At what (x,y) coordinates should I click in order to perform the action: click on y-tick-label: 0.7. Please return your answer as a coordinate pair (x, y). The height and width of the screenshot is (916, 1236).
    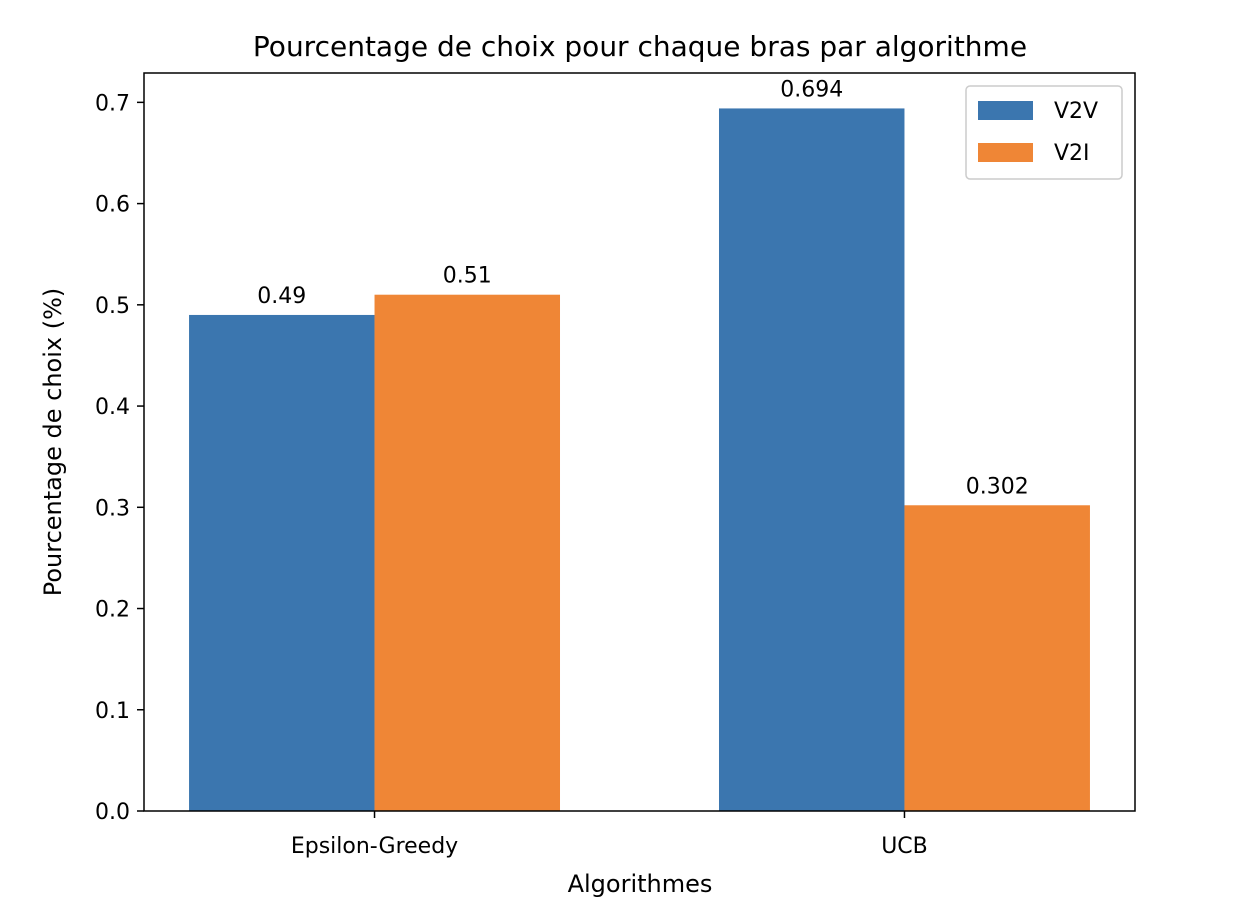
    Looking at the image, I should click on (112, 103).